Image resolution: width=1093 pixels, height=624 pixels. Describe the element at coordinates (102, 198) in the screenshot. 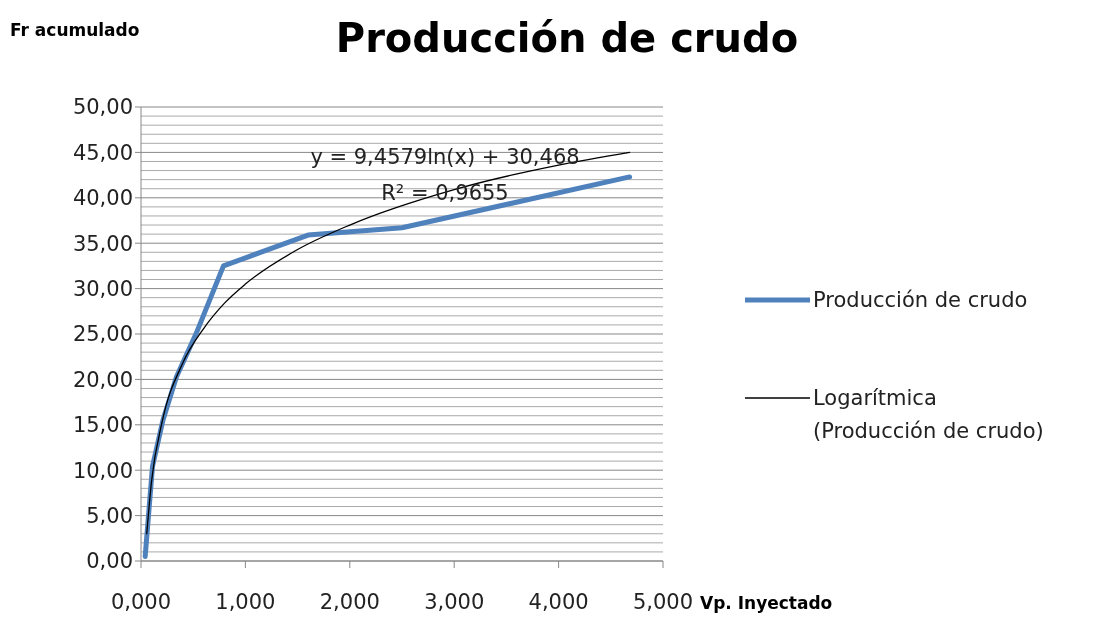

I see `y-tick-label: 40,00` at that location.